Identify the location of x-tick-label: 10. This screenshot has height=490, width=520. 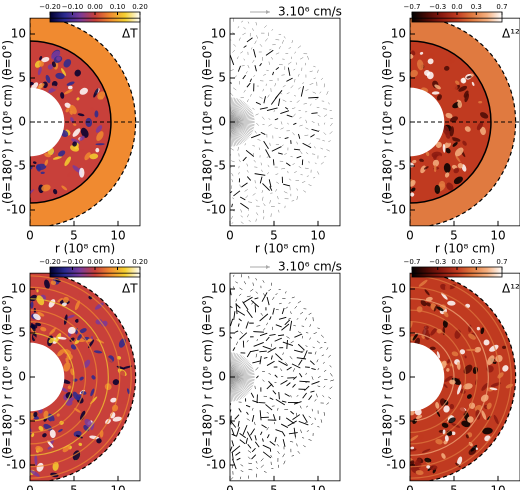
(317, 486).